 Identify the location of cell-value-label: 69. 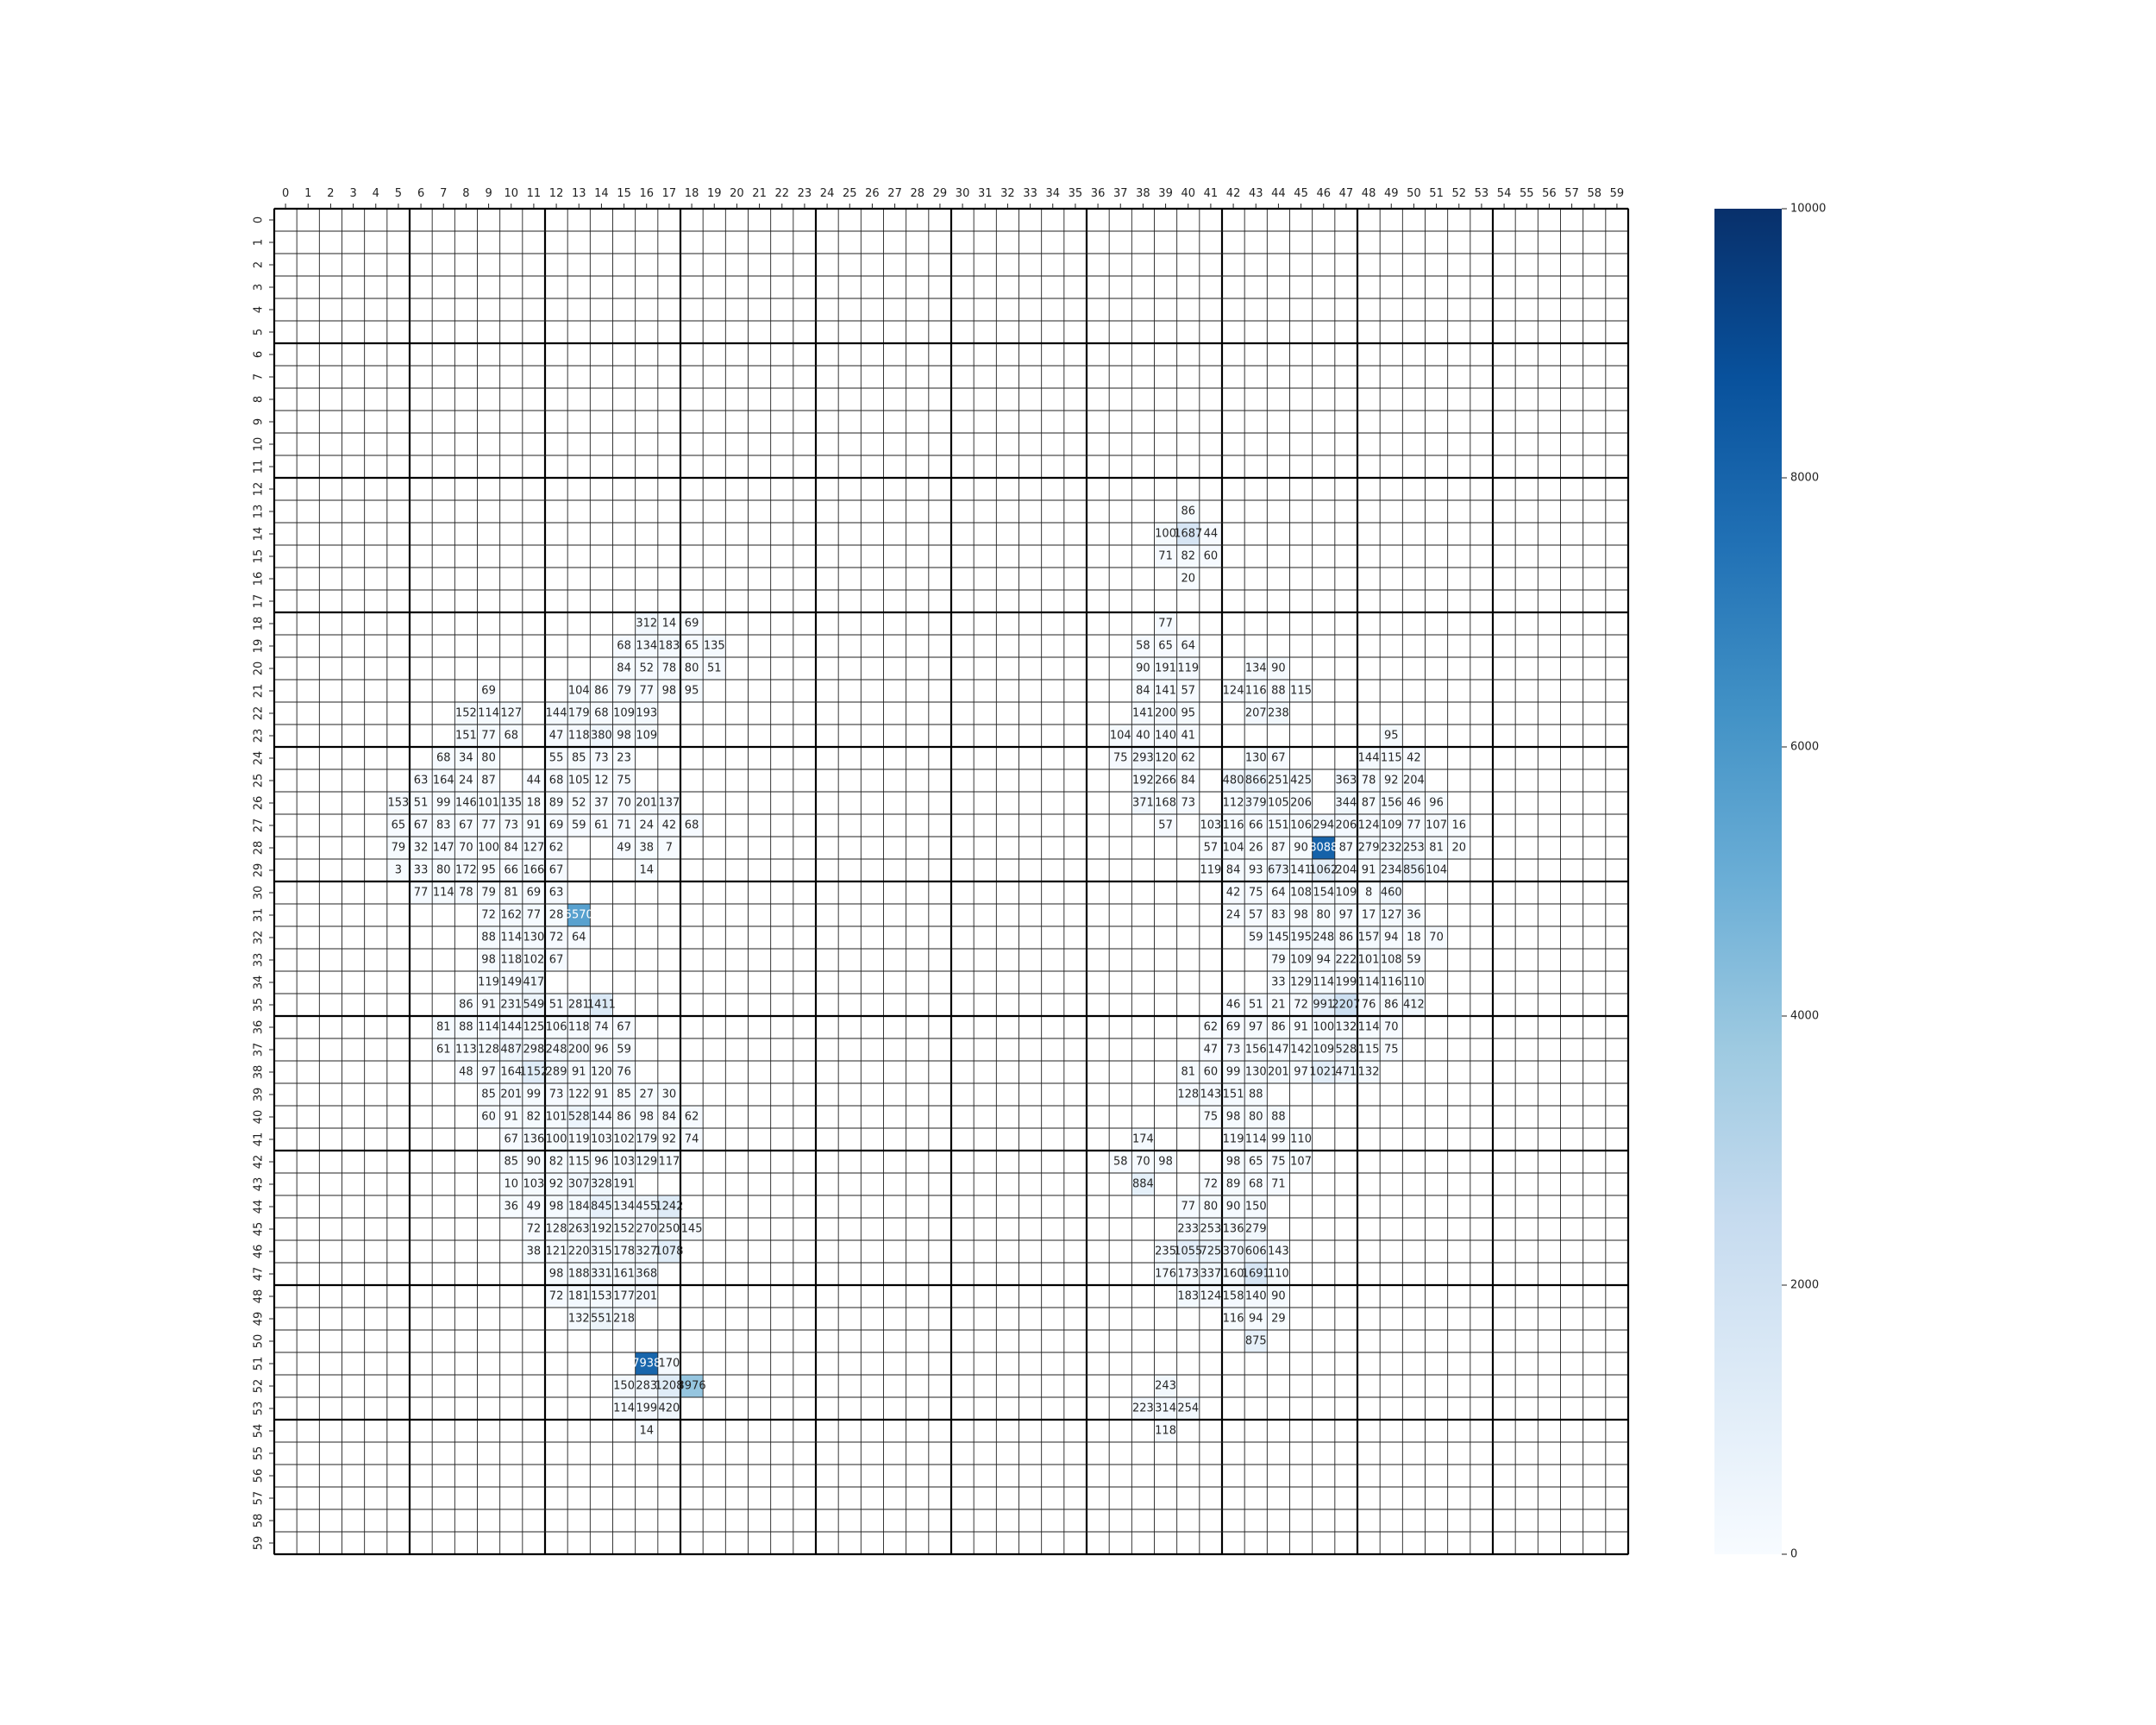
(556, 826).